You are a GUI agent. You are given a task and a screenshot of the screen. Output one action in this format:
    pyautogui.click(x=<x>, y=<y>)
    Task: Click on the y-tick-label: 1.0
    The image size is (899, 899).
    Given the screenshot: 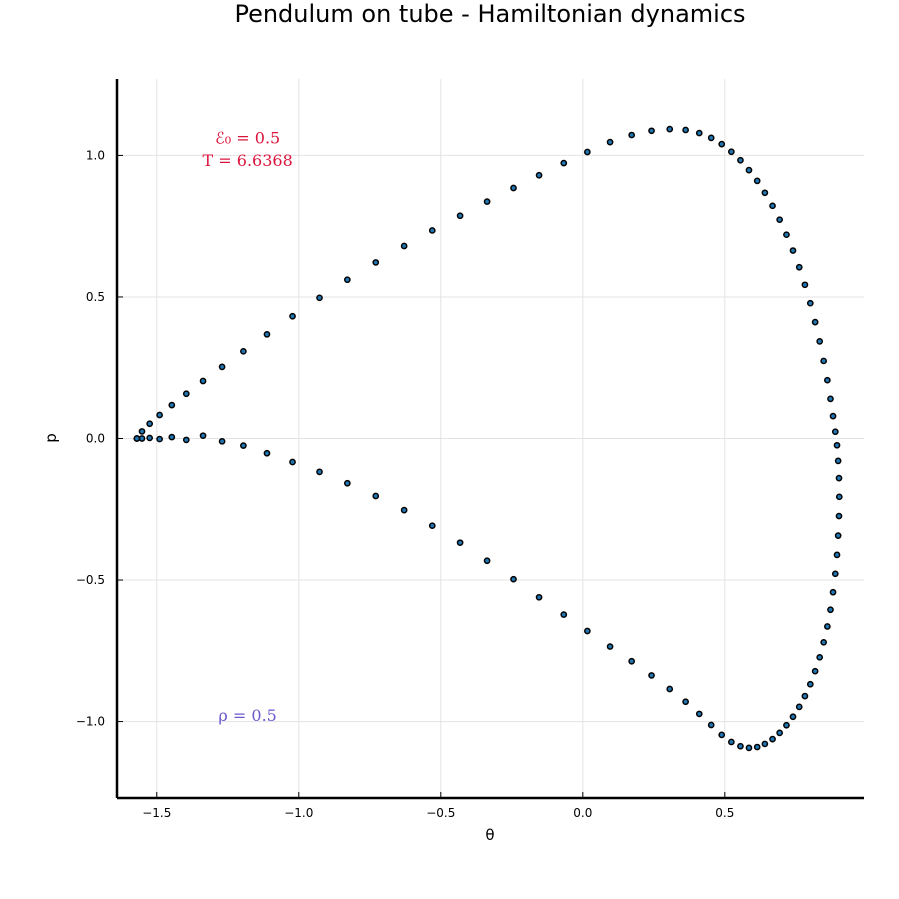 What is the action you would take?
    pyautogui.click(x=95, y=155)
    